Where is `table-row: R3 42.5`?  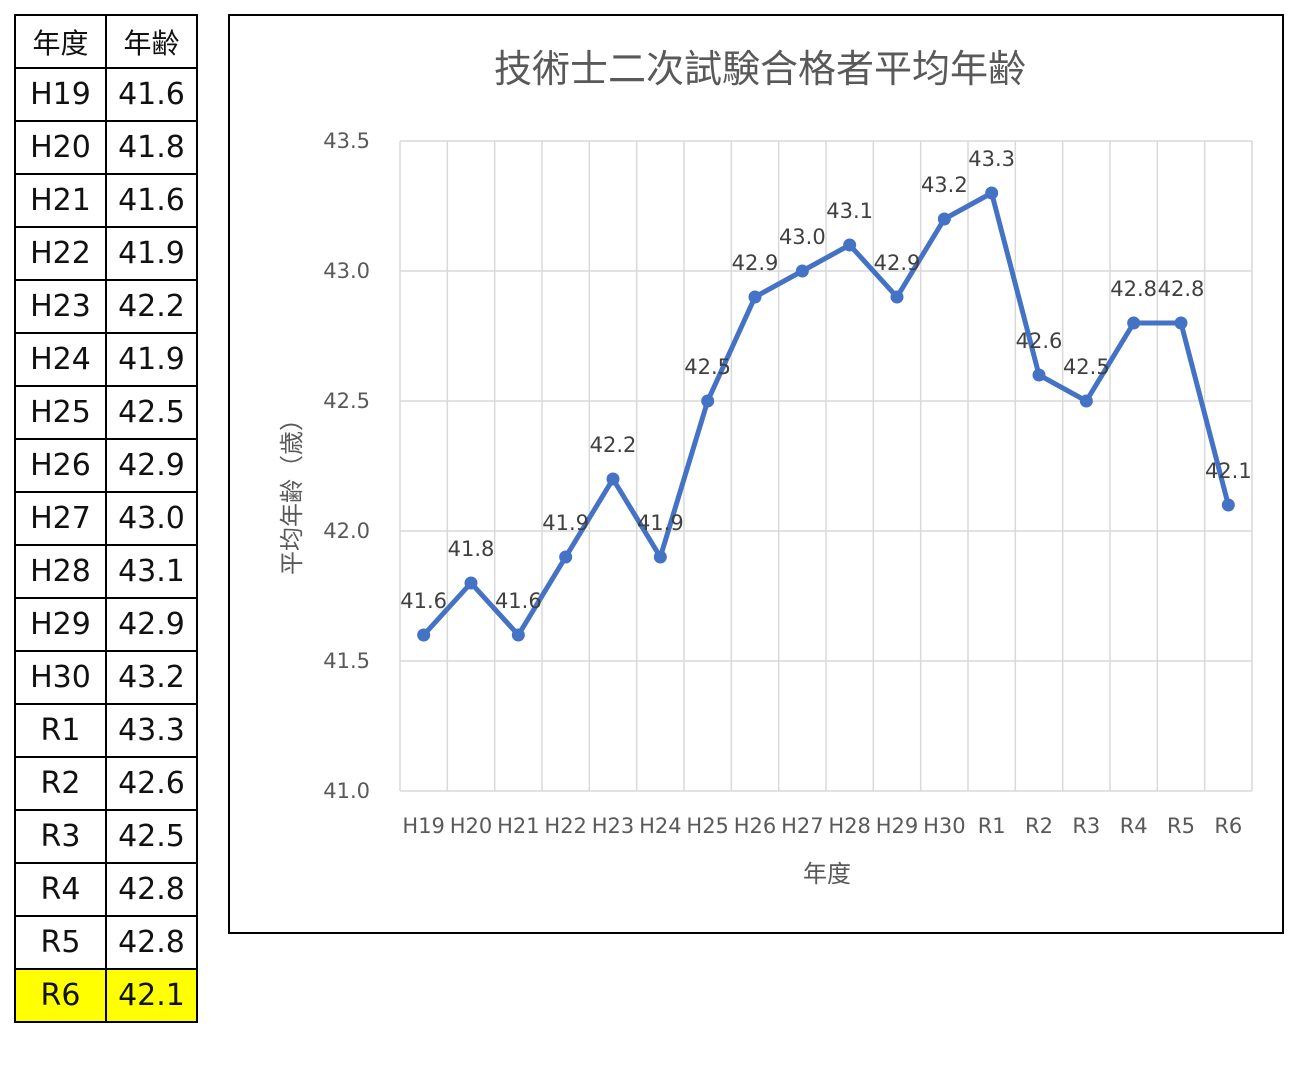
table-row: R3 42.5 is located at coordinates (106, 836).